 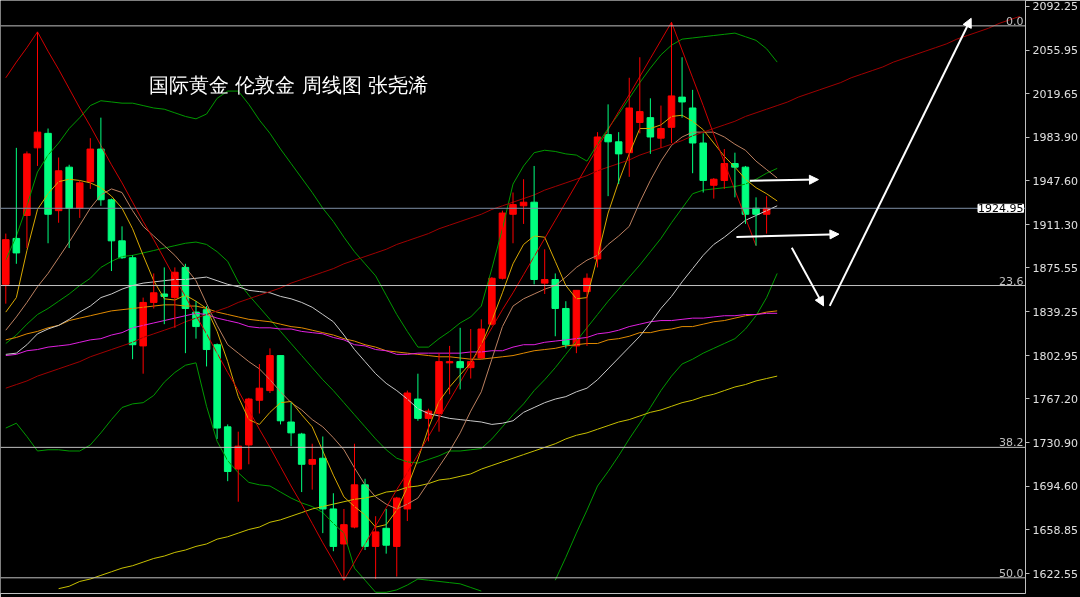 What do you see at coordinates (1011, 281) in the screenshot?
I see `annotation: 23.6` at bounding box center [1011, 281].